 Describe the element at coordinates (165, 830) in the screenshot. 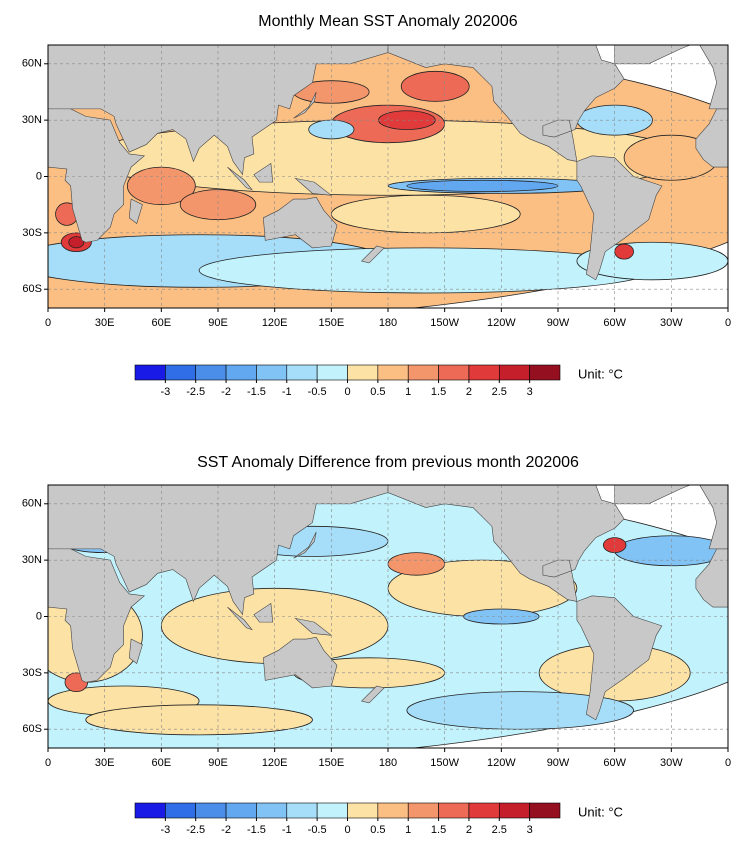

I see `colorbar-label: -3` at that location.